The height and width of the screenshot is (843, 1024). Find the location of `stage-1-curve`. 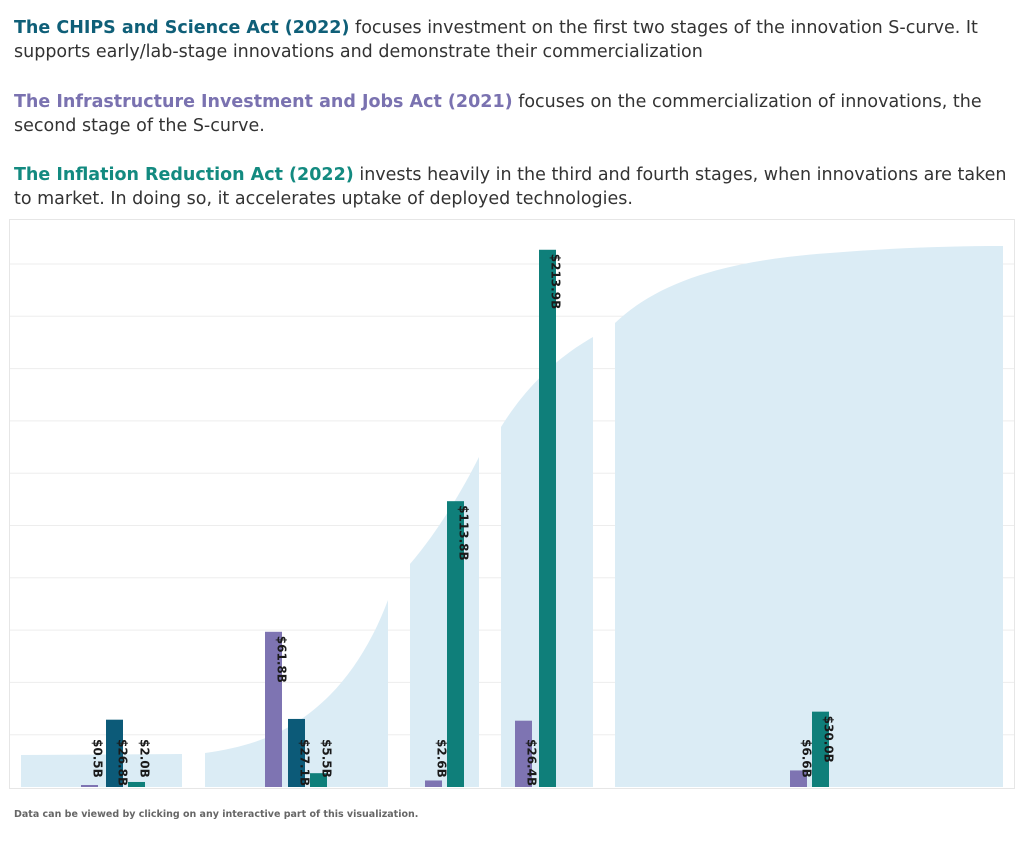

stage-1-curve is located at coordinates (101, 770).